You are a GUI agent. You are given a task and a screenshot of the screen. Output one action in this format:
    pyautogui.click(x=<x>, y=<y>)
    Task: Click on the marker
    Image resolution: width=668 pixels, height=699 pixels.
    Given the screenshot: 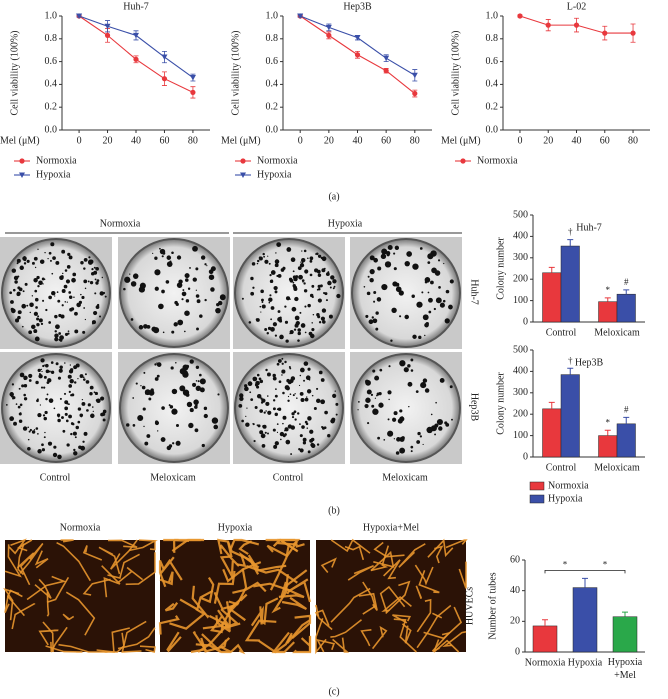 What is the action you would take?
    pyautogui.click(x=79, y=16)
    